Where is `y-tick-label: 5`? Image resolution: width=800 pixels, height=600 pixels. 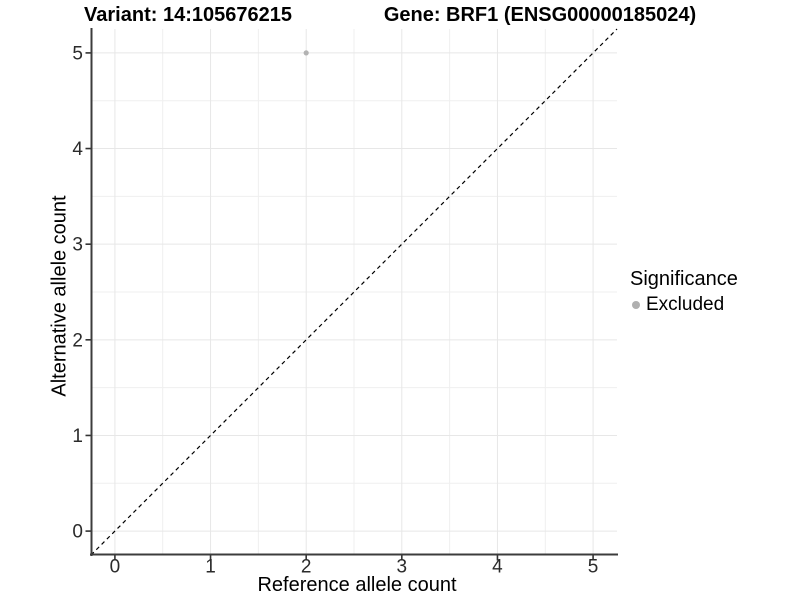 y-tick-label: 5 is located at coordinates (77, 53).